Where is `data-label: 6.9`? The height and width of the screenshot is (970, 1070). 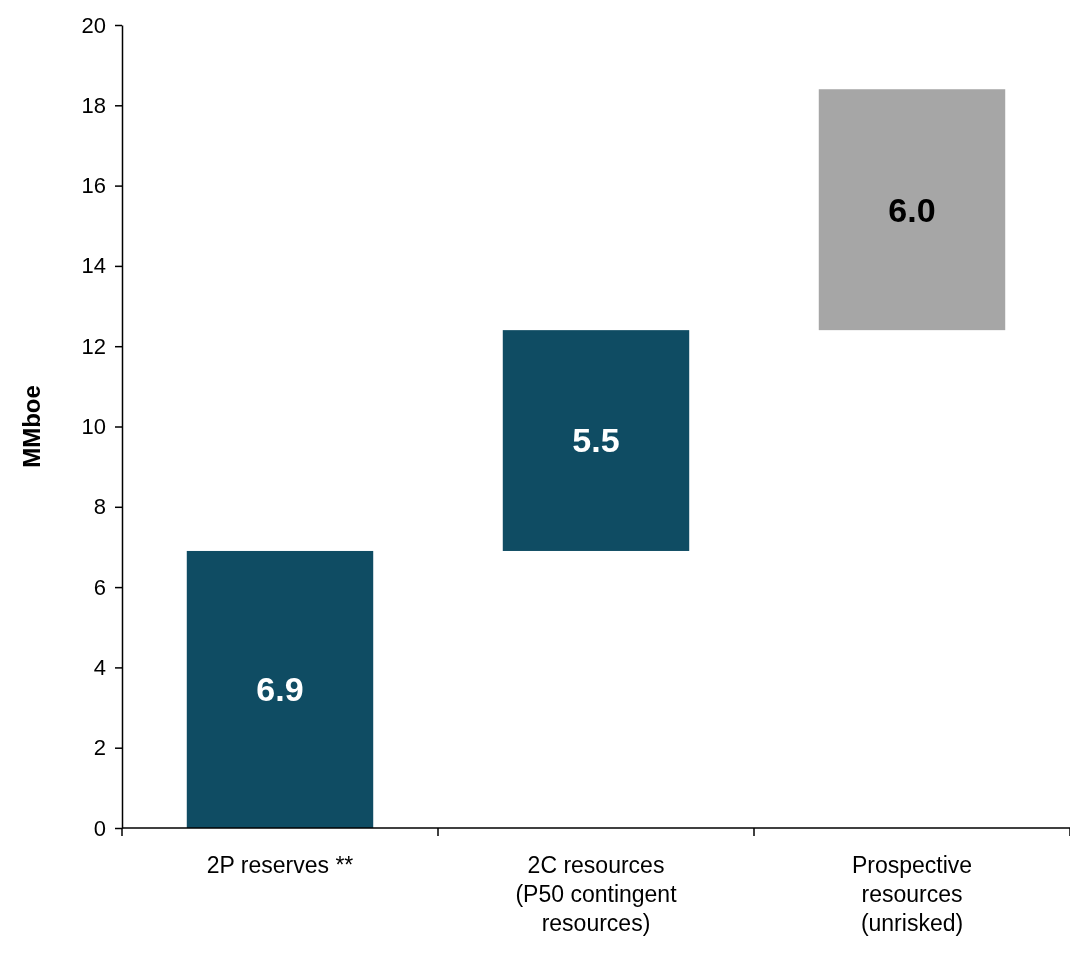 data-label: 6.9 is located at coordinates (280, 689).